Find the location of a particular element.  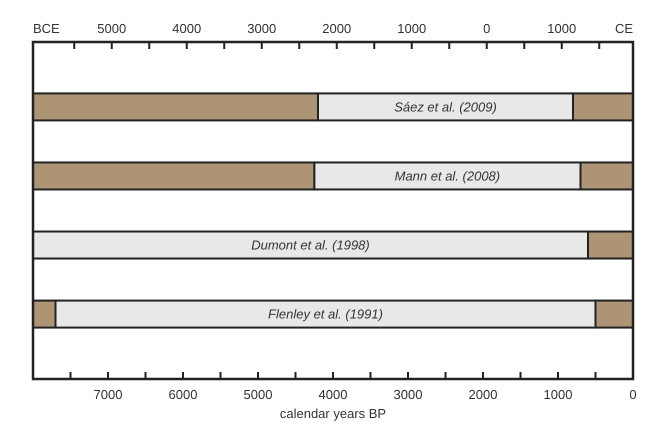

y-tick-label: Flenley et al. (1991) is located at coordinates (325, 314).